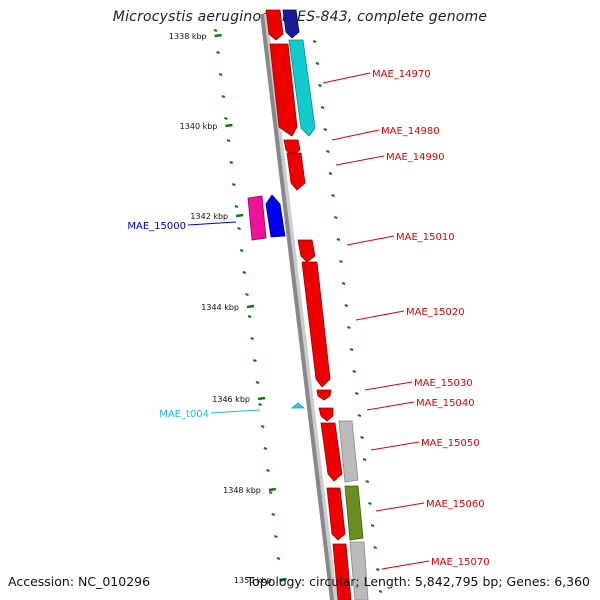  What do you see at coordinates (410, 131) in the screenshot?
I see `gene-label: MAE_14980` at bounding box center [410, 131].